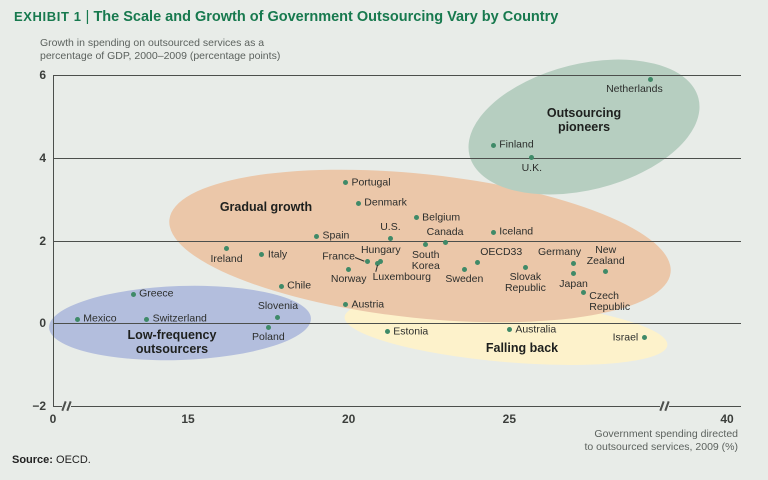 The image size is (768, 480). What do you see at coordinates (397, 407) in the screenshot?
I see `x-axis-line` at bounding box center [397, 407].